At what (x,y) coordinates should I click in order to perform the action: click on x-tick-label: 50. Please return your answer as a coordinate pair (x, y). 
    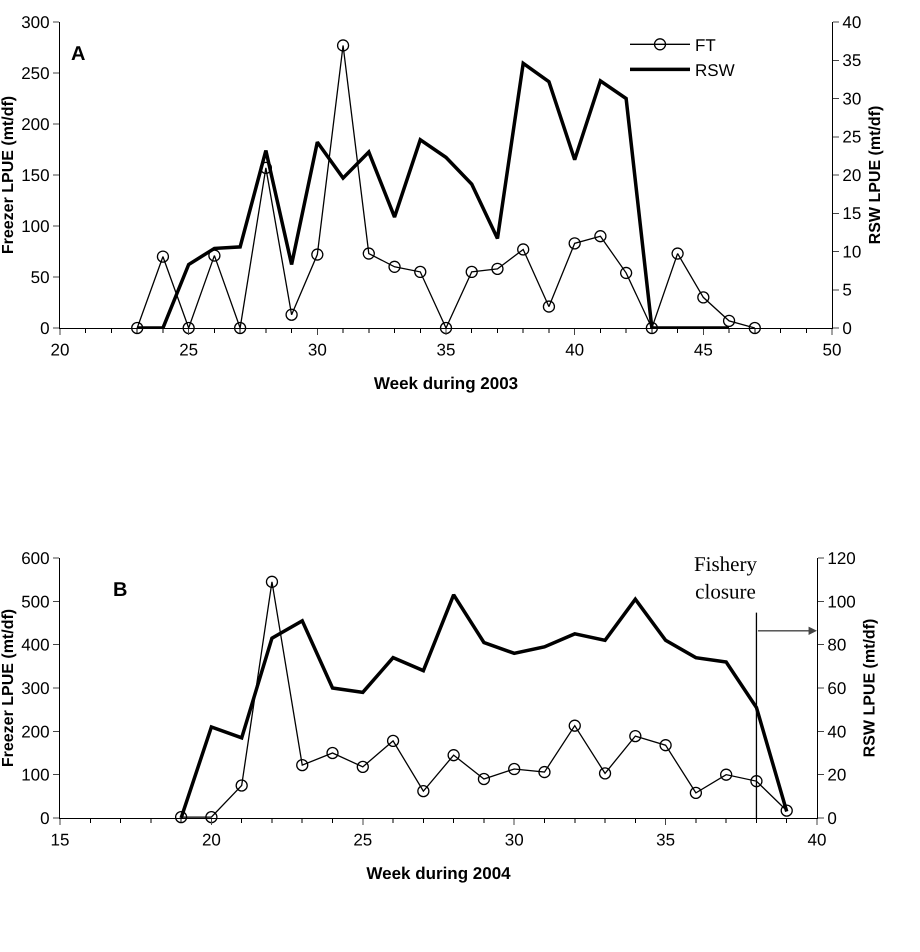
    Looking at the image, I should click on (832, 350).